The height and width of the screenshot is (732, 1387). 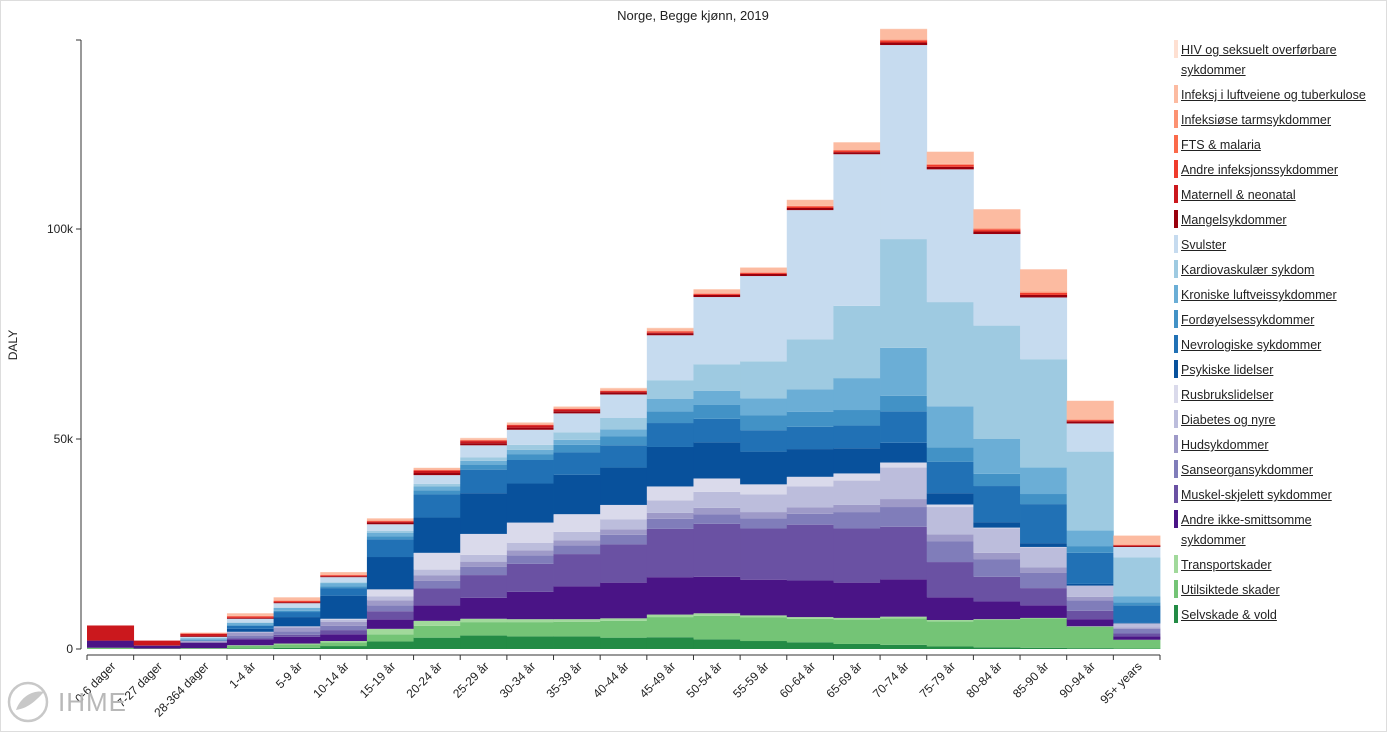 I want to click on legend-label: Utilsiktede skader, so click(x=1230, y=590).